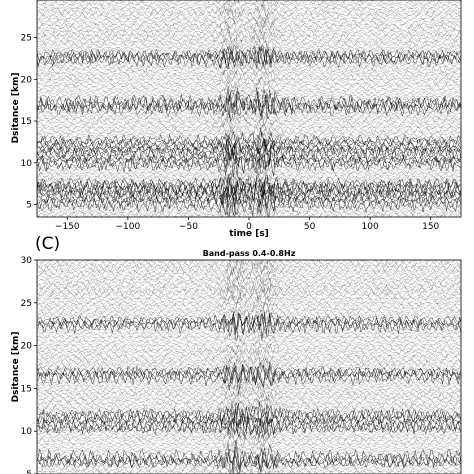 This screenshot has width=474, height=474. Describe the element at coordinates (27, 432) in the screenshot. I see `y-tick-label: 10` at that location.